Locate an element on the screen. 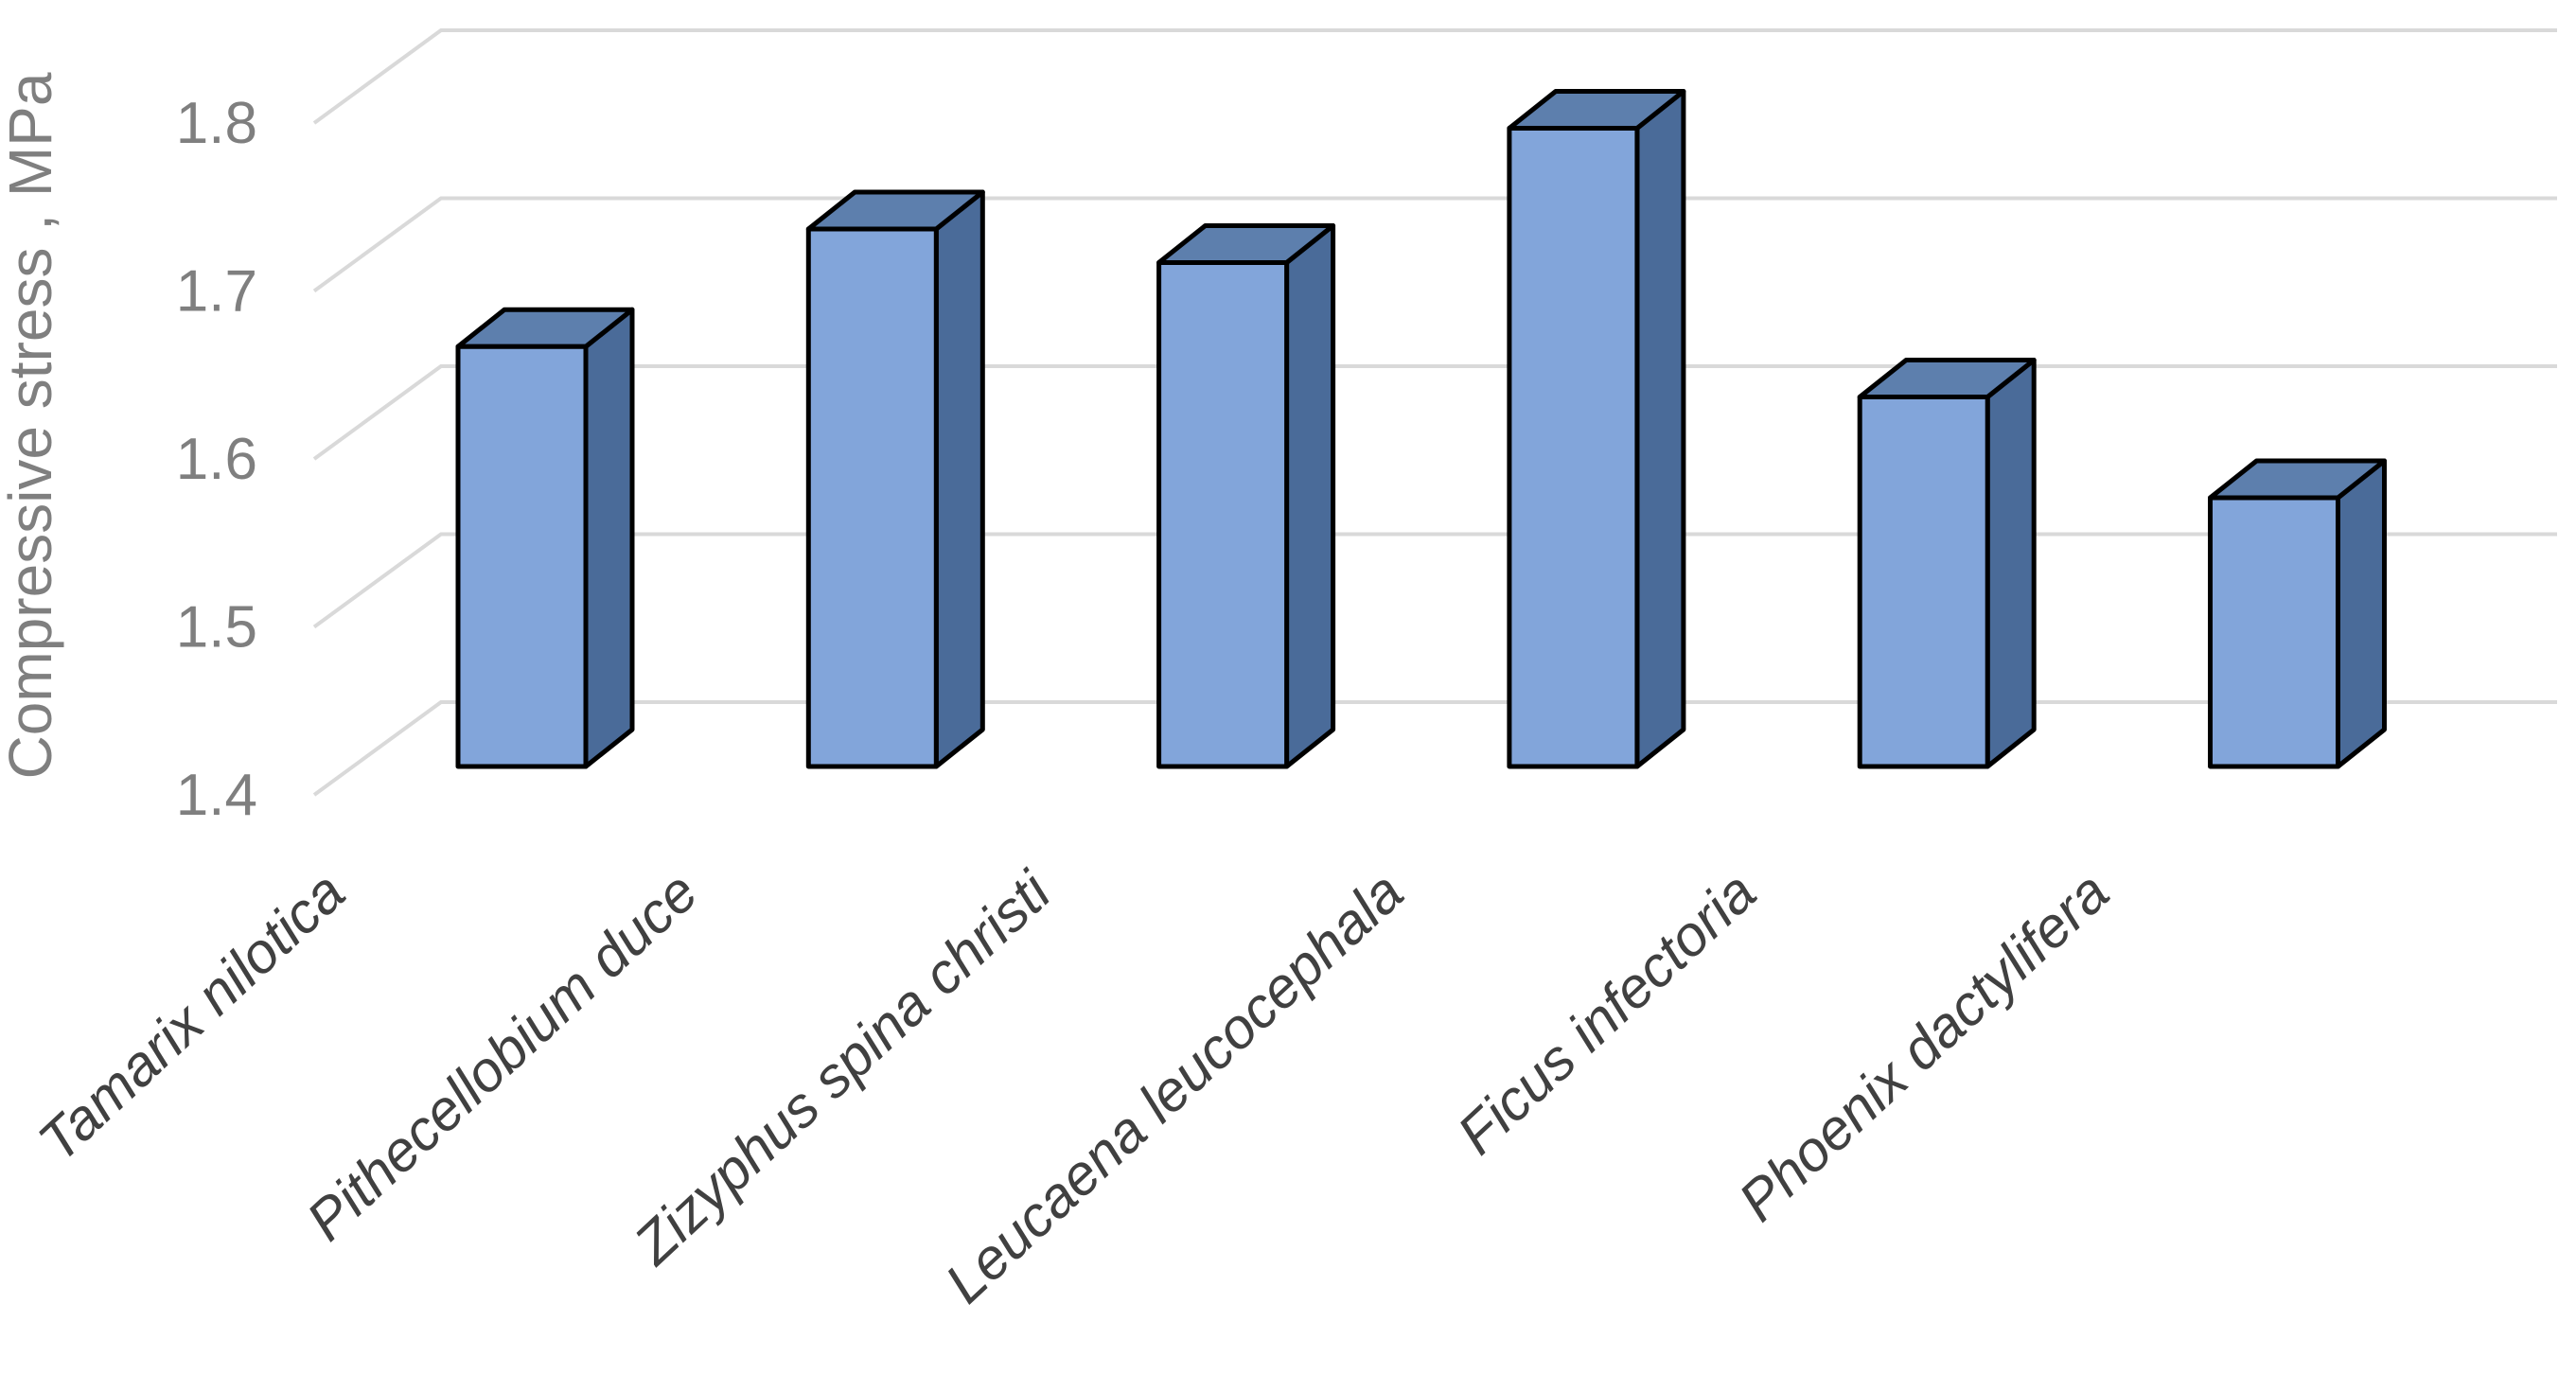 Image resolution: width=2576 pixels, height=1374 pixels. y-axis-tick-labels: 1.8 1.7 1.6 1.5 1.4 is located at coordinates (216, 459).